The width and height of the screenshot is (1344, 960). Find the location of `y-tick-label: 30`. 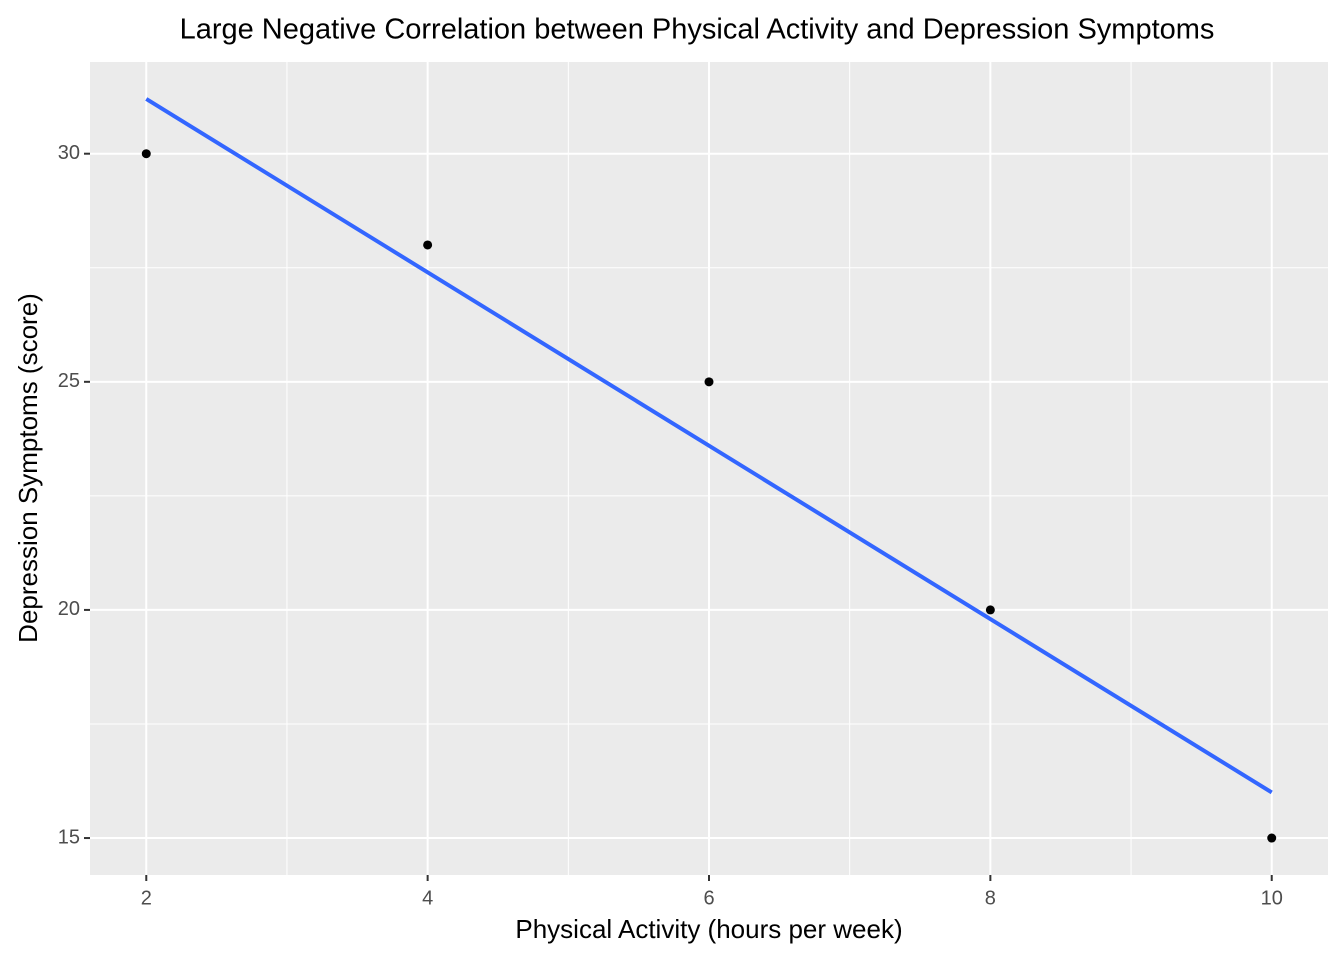

y-tick-label: 30 is located at coordinates (69, 153).